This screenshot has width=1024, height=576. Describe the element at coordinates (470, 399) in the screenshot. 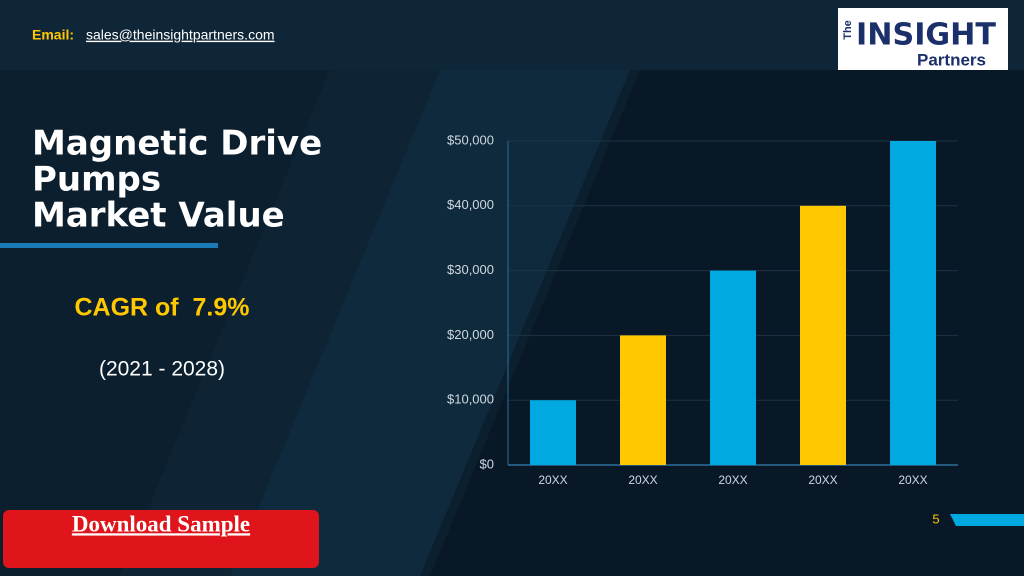

I see `y-tick-label: $10,000` at that location.